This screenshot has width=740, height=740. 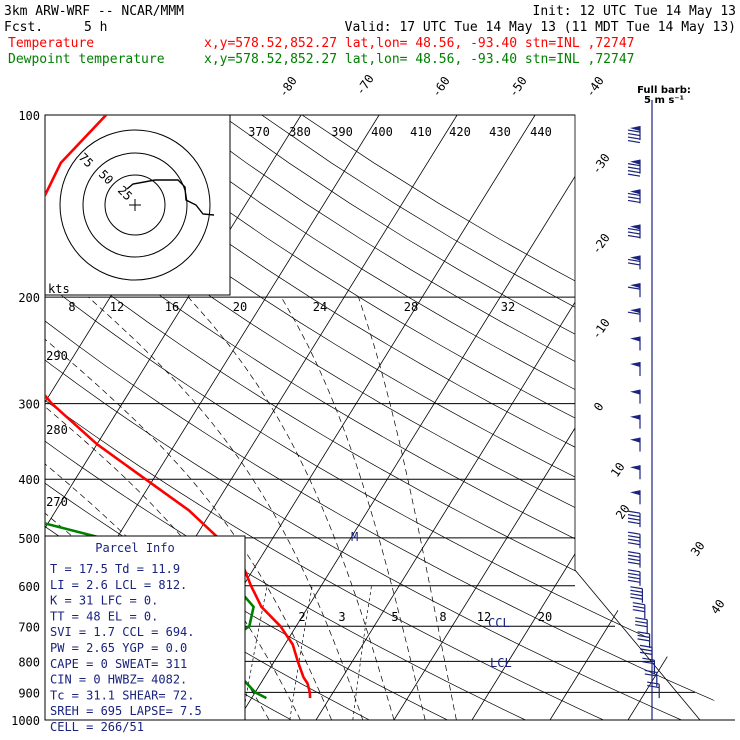 I want to click on parcel-info-row: Tc = 31.1 SHEAR= 72., so click(x=122, y=695).